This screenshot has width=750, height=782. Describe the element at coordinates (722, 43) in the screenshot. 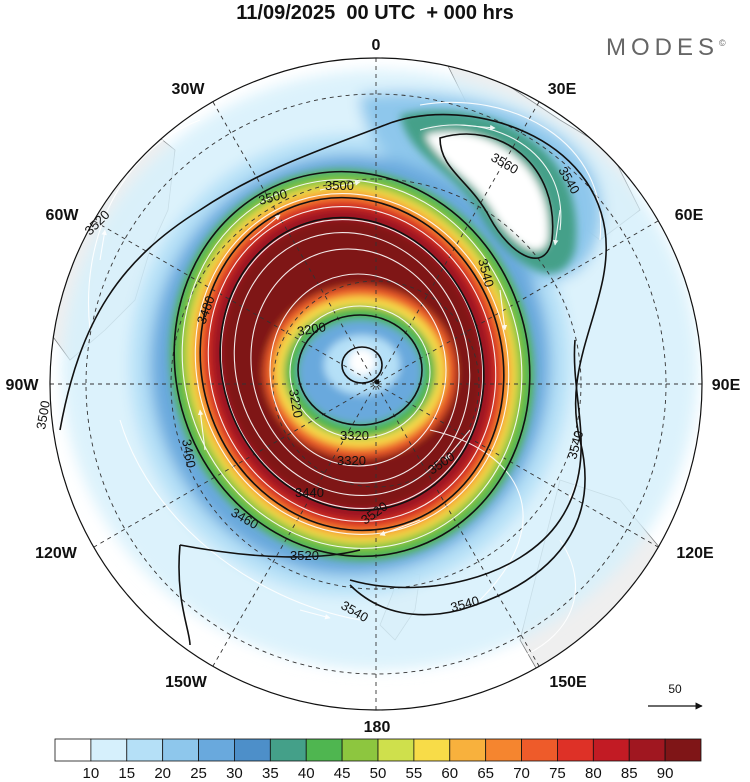

I see `copyright-mark: ©` at that location.